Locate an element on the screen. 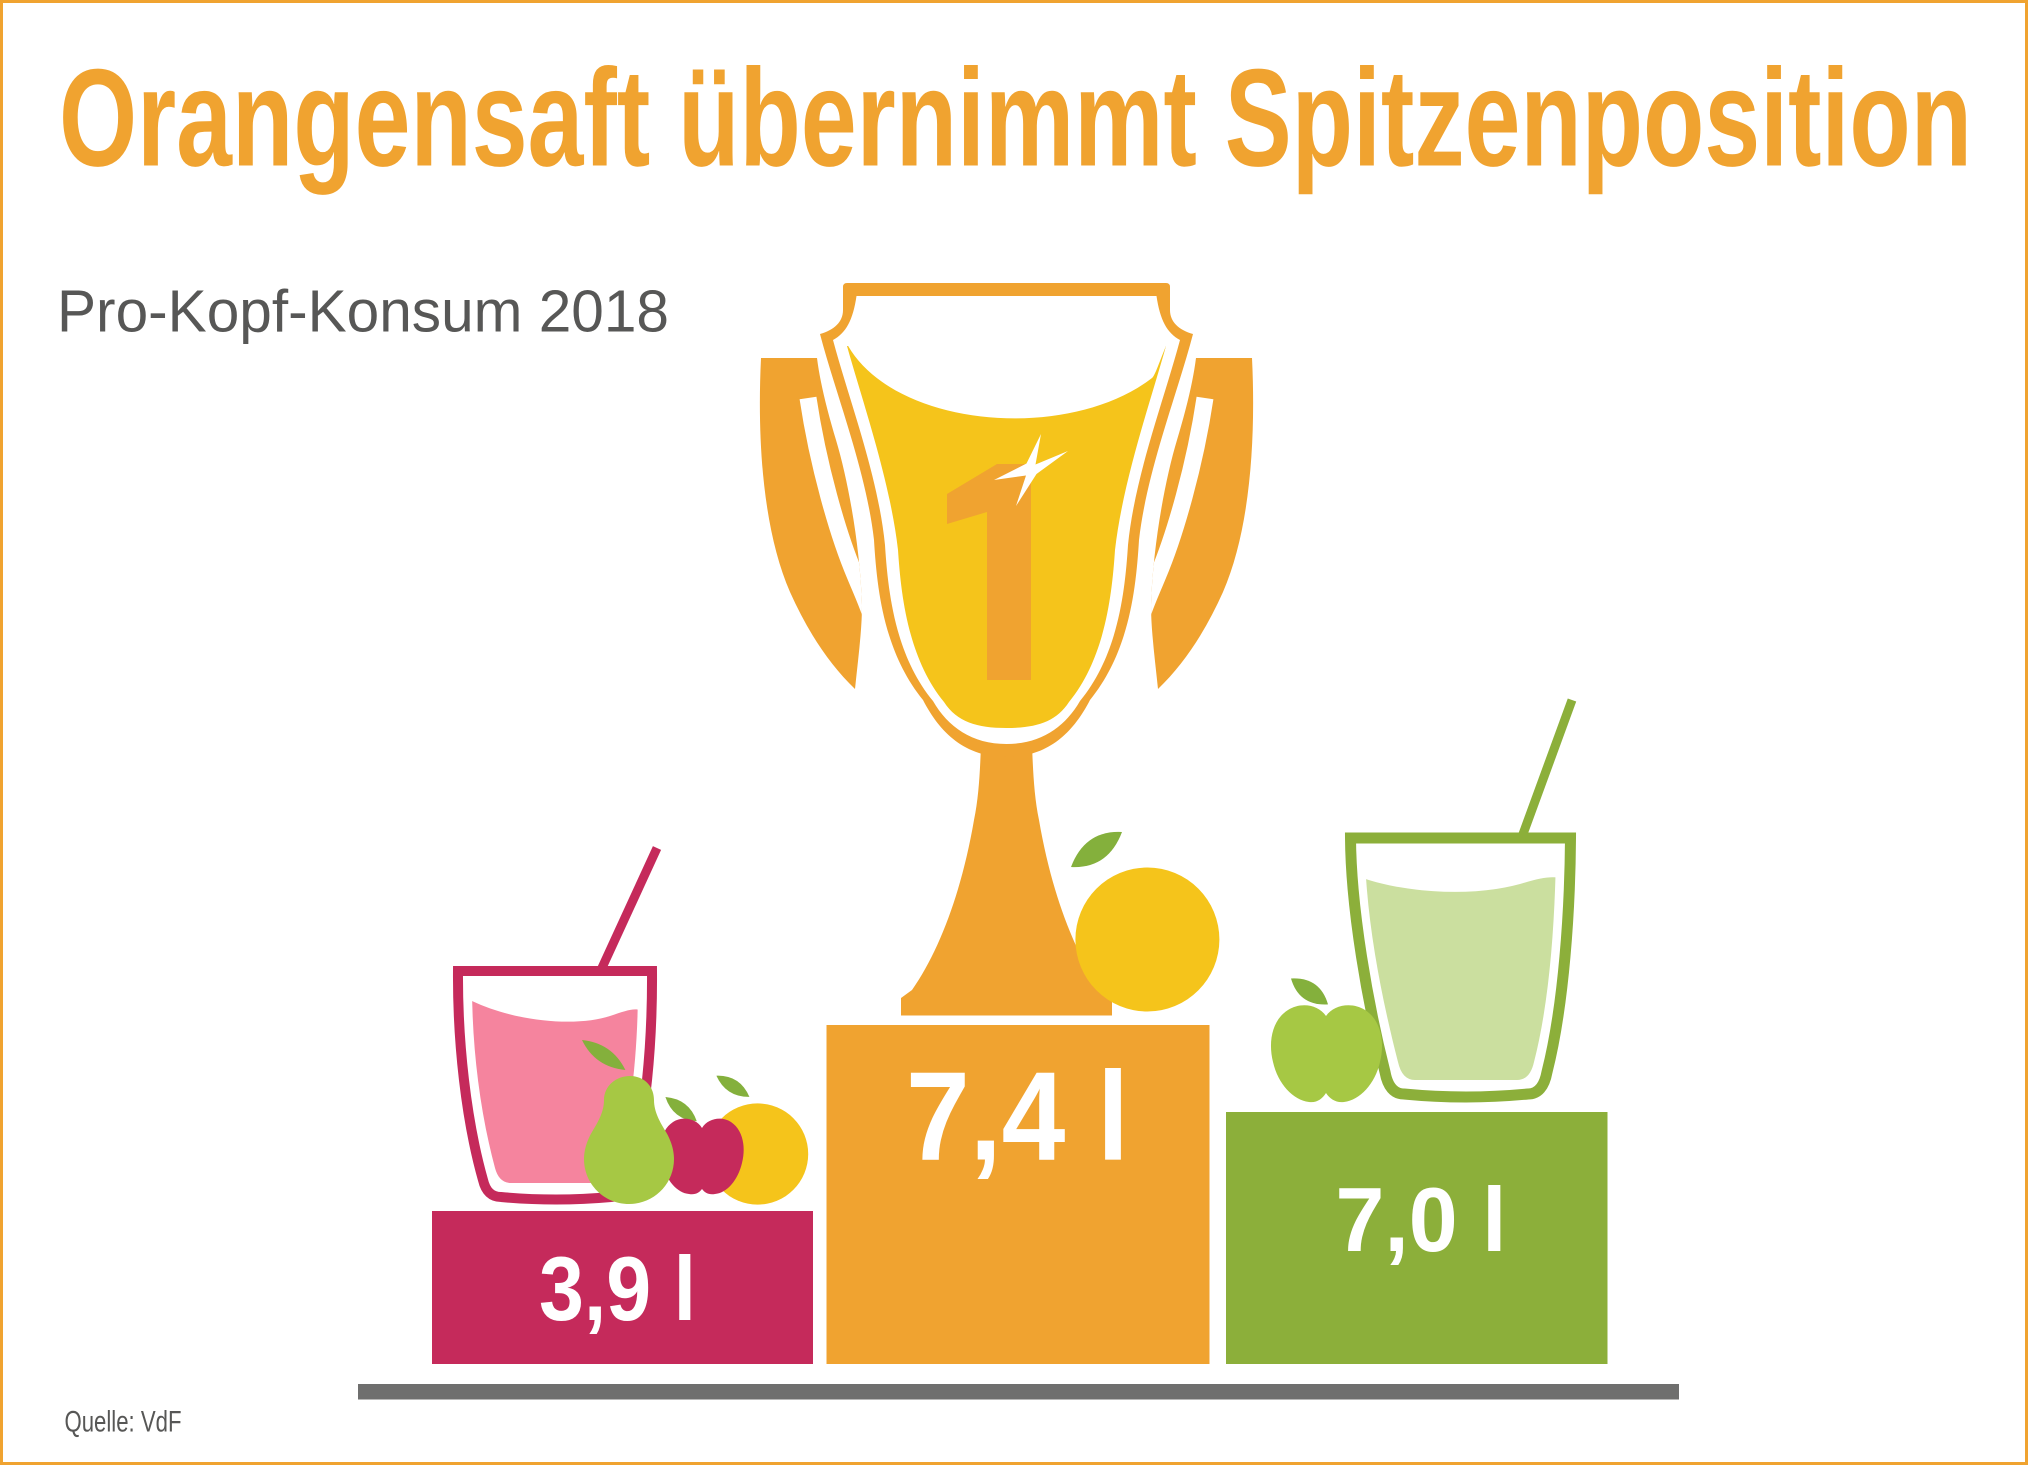  svg-text: Quelle: VdF is located at coordinates (123, 1422).